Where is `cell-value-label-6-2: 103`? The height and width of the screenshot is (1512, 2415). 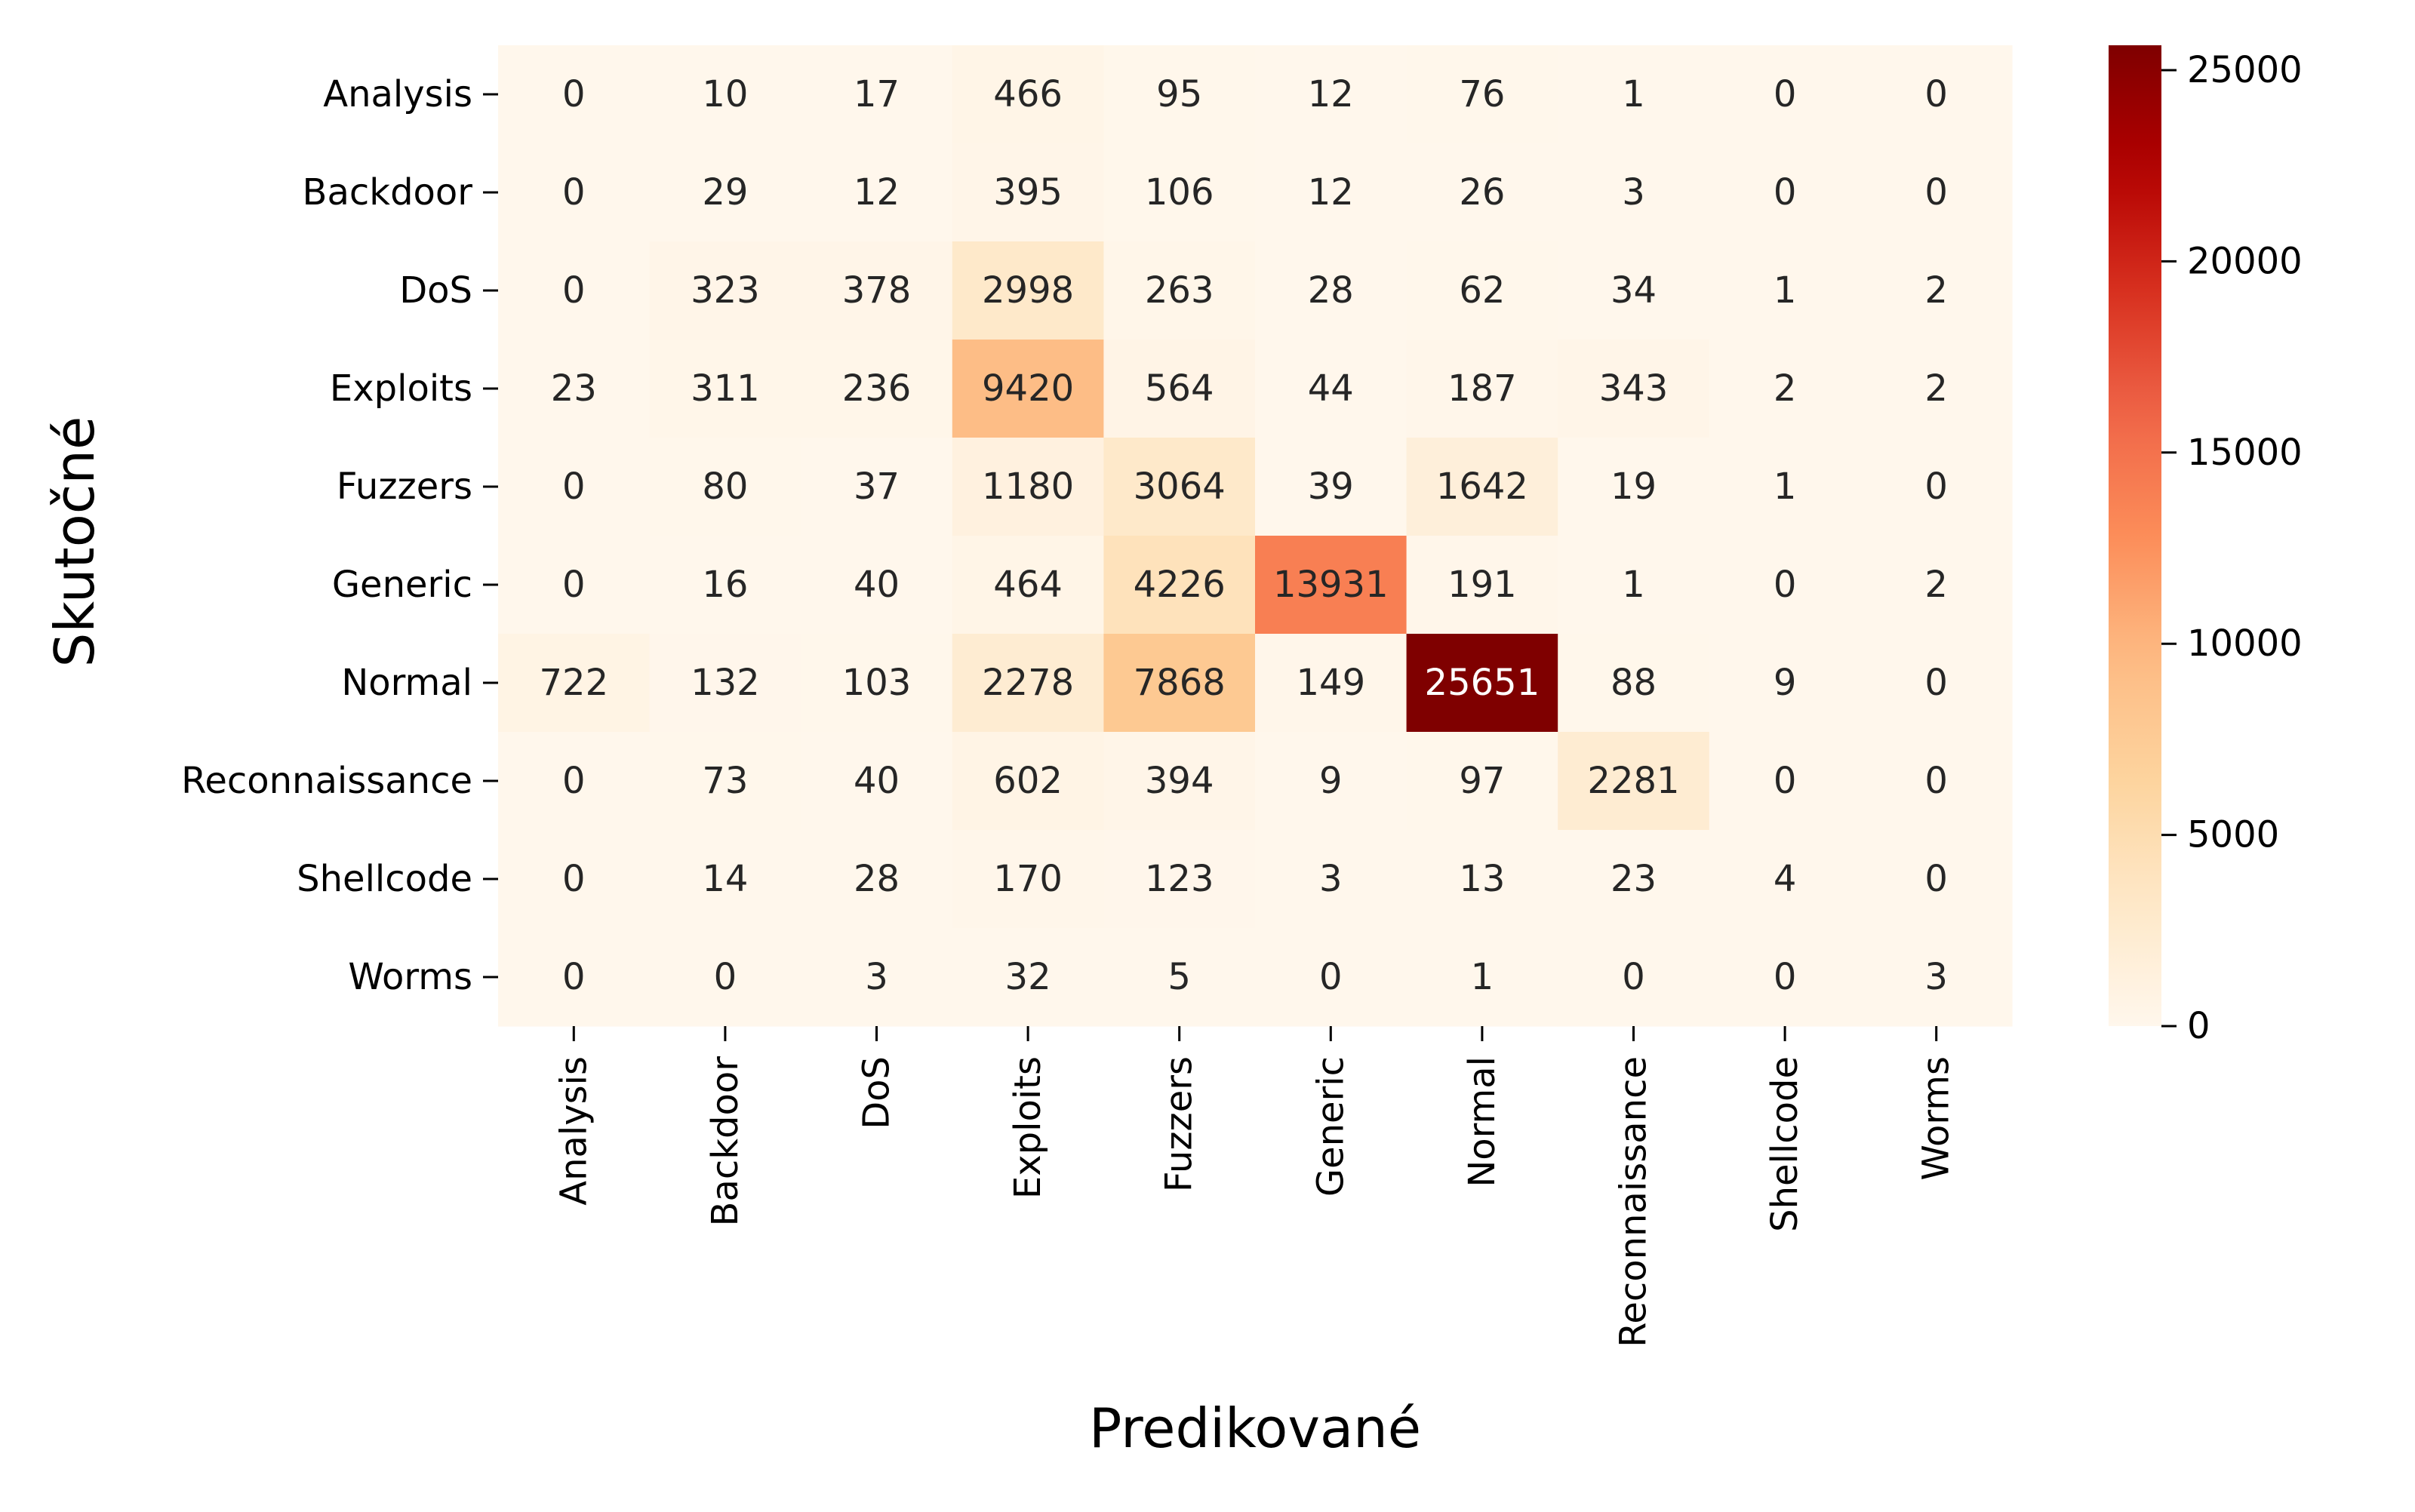
cell-value-label-6-2: 103 is located at coordinates (877, 683).